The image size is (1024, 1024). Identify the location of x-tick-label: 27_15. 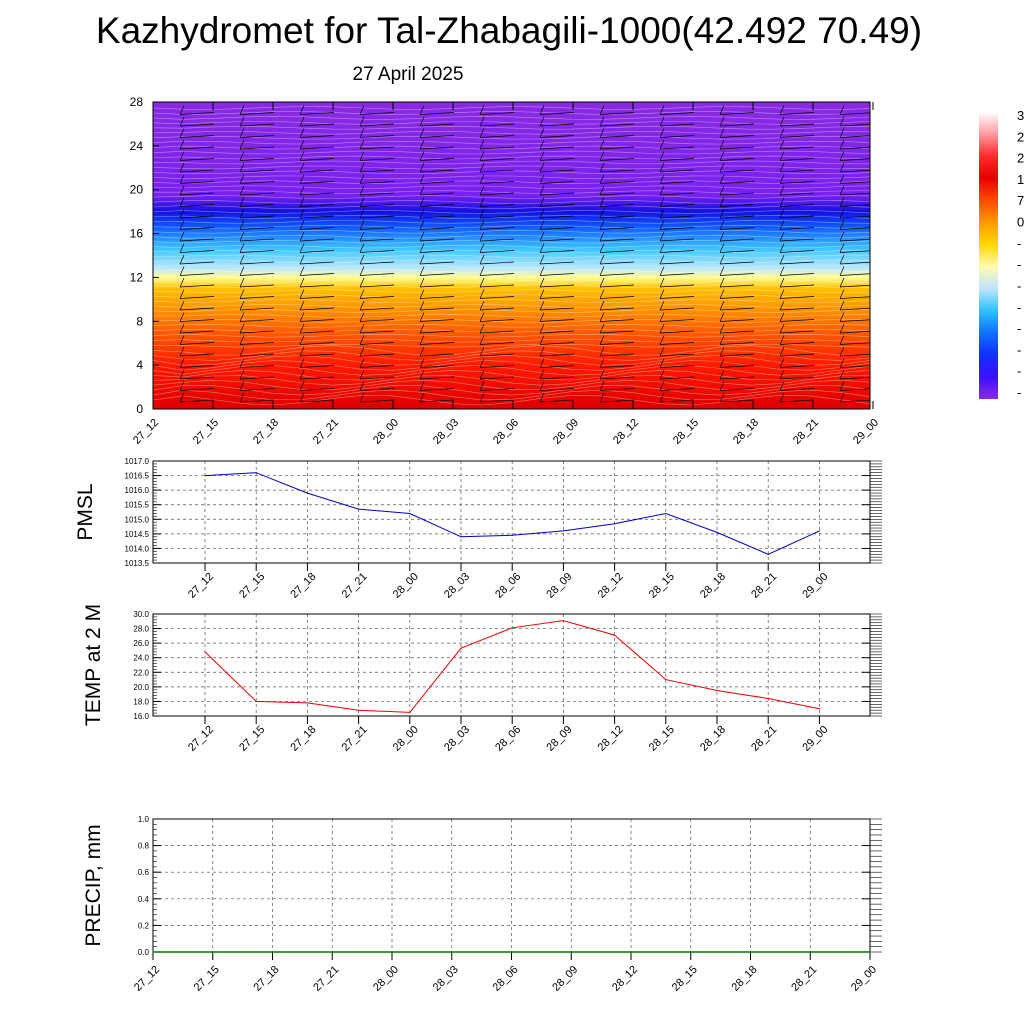
(206, 432).